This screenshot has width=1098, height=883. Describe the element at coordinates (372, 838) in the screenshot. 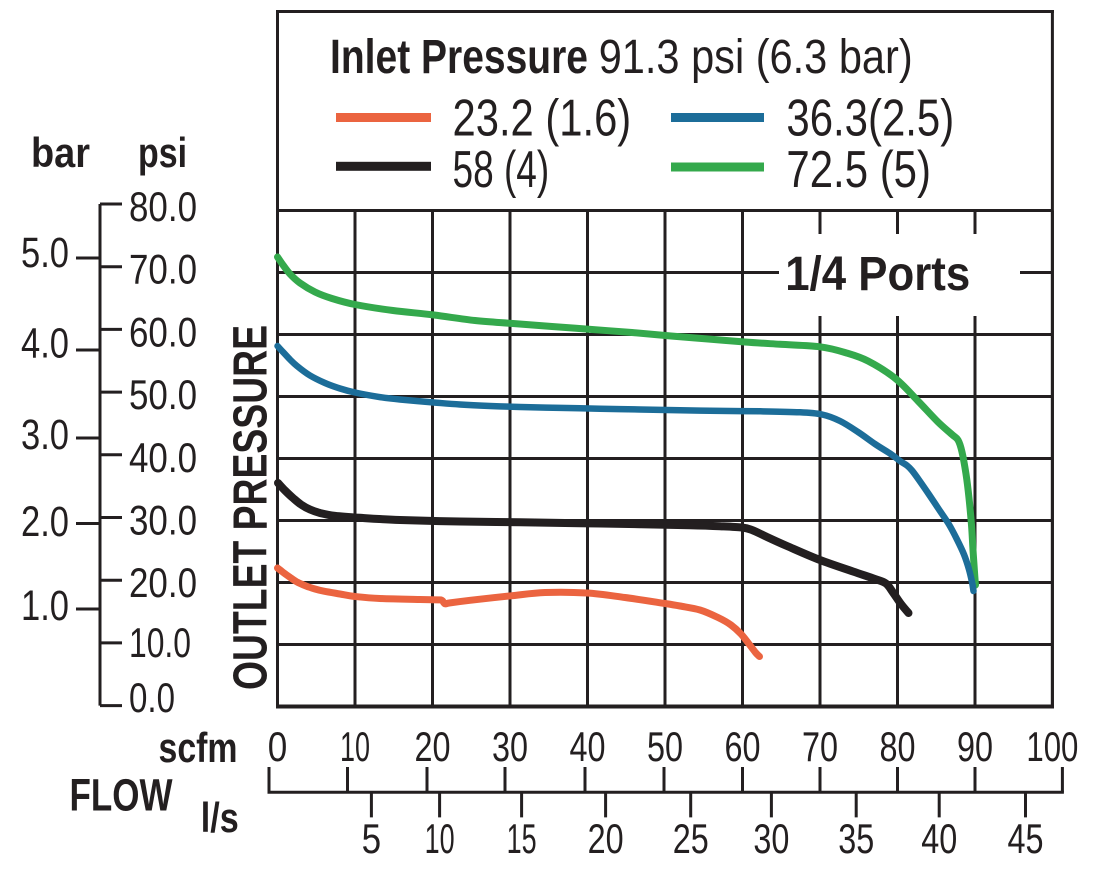

I see `svg-text: 5` at that location.